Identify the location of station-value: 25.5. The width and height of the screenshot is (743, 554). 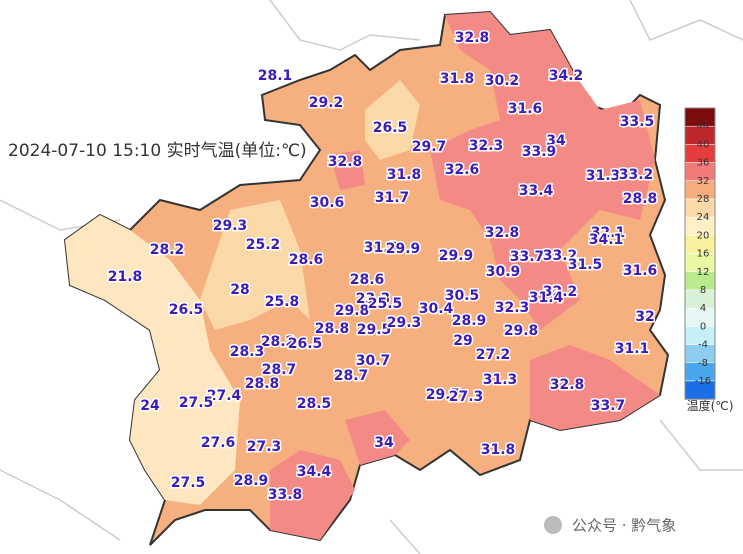
(385, 304).